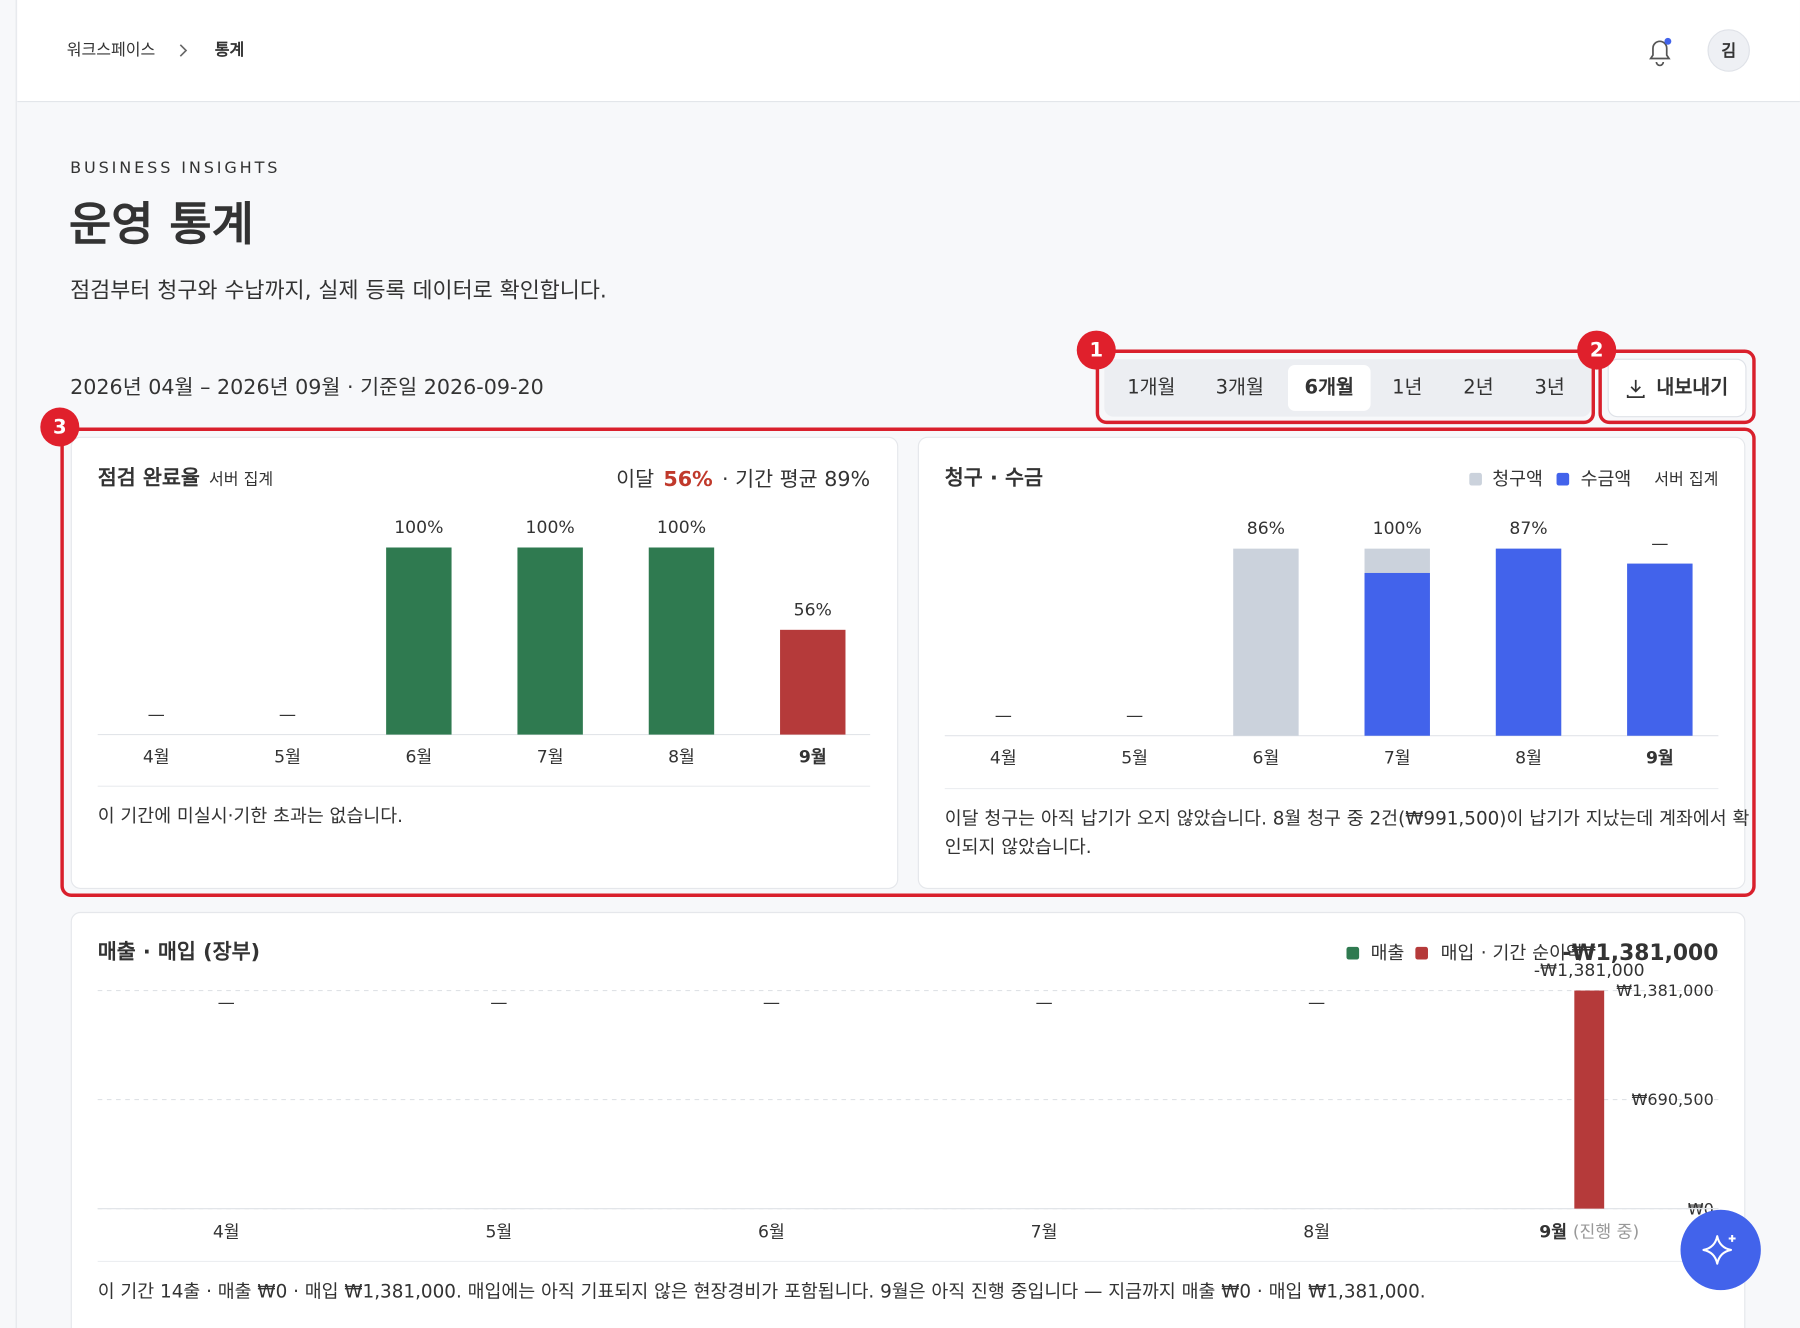  Describe the element at coordinates (60, 427) in the screenshot. I see `annotation-badge` at that location.